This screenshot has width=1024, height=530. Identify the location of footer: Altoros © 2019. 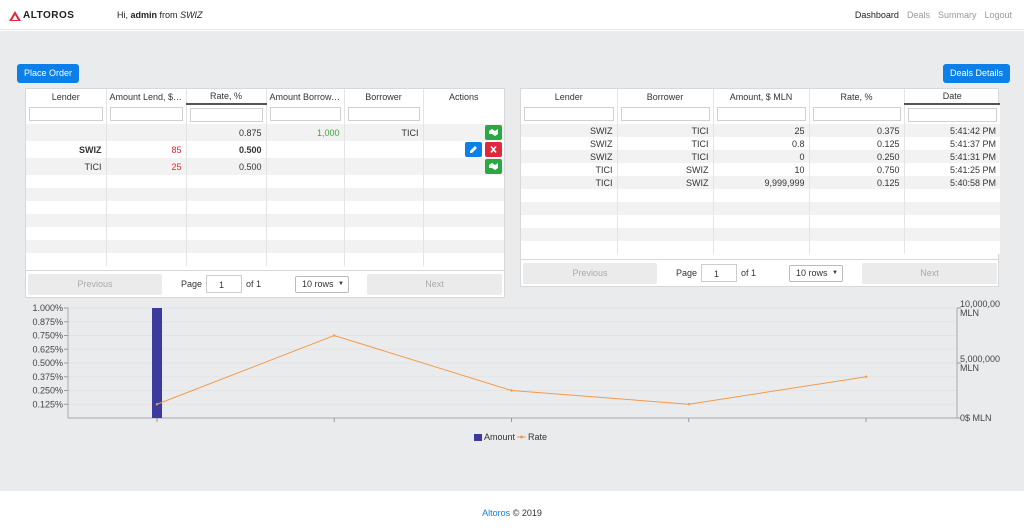
(512, 513).